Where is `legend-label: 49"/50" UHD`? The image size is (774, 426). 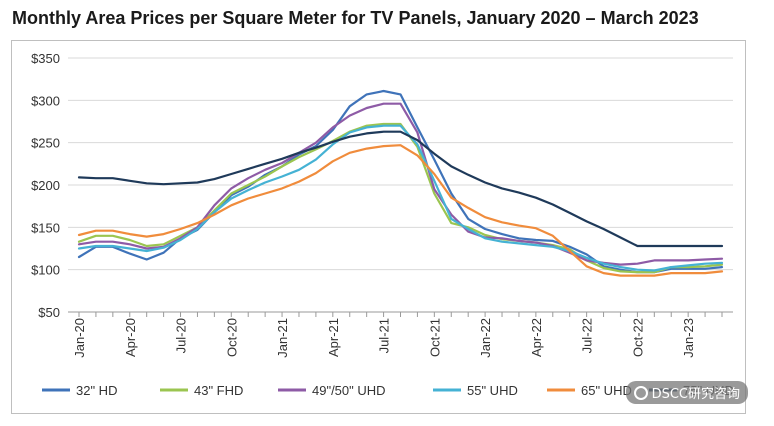 legend-label: 49"/50" UHD is located at coordinates (349, 390).